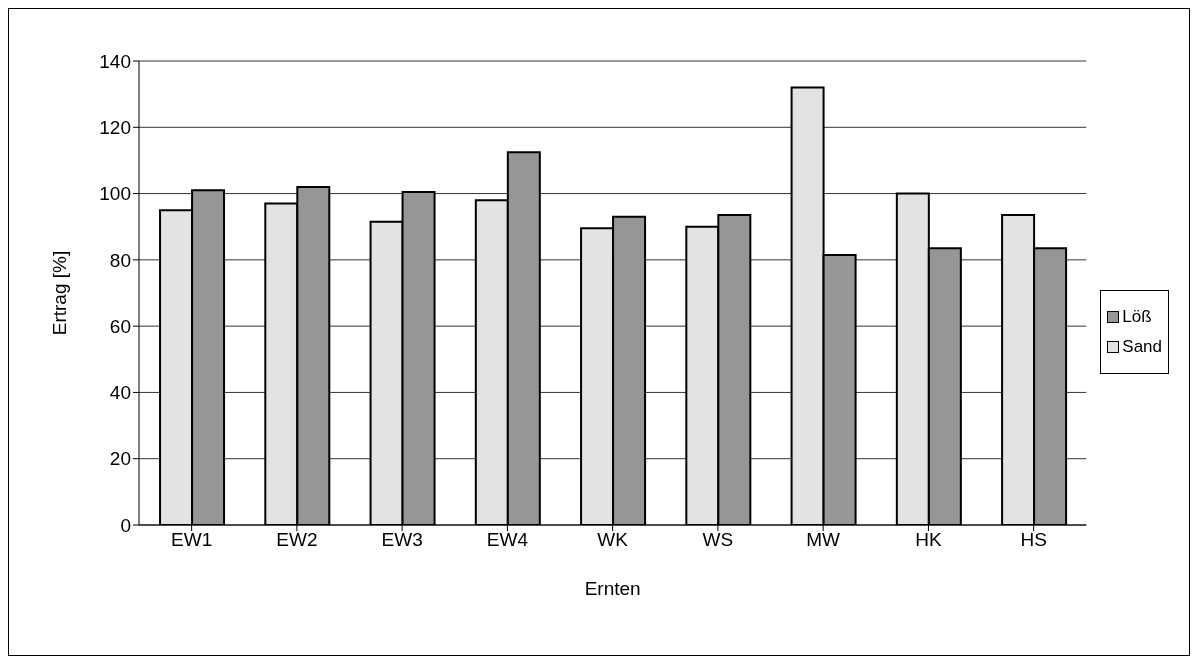  I want to click on x-tick-label: WK, so click(613, 540).